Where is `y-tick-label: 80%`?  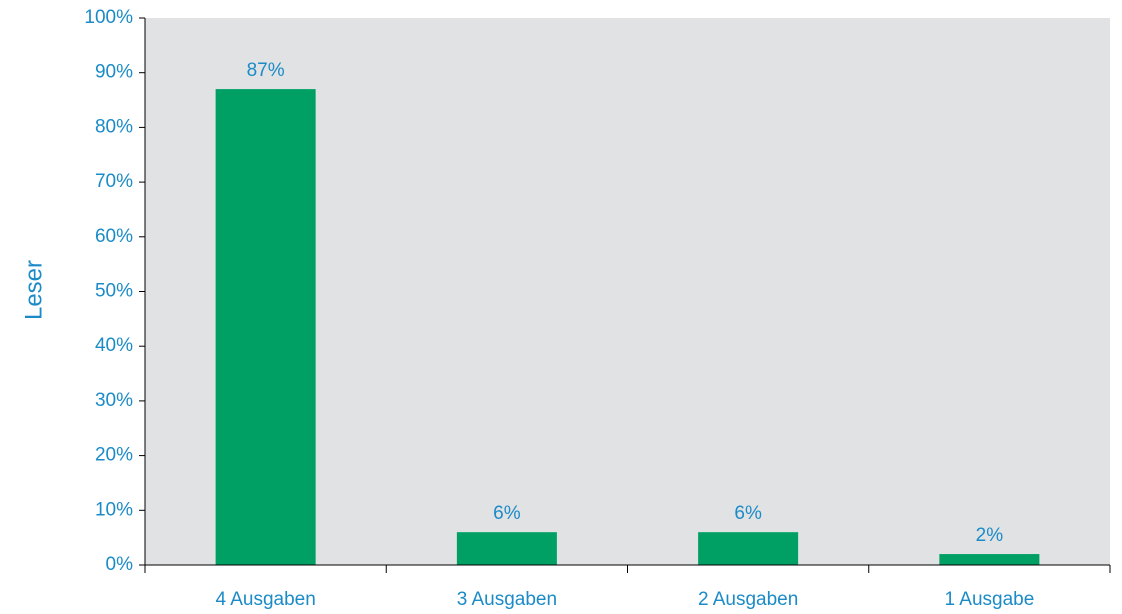
y-tick-label: 80% is located at coordinates (114, 126).